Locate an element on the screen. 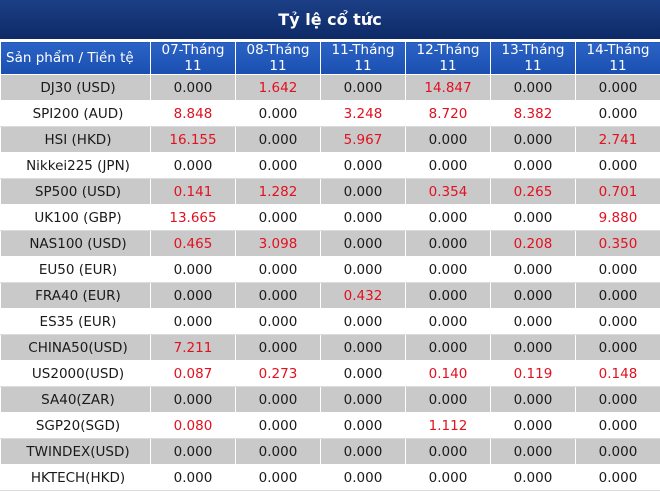  product-cell: Nikkei225 (JPN) is located at coordinates (76, 166).